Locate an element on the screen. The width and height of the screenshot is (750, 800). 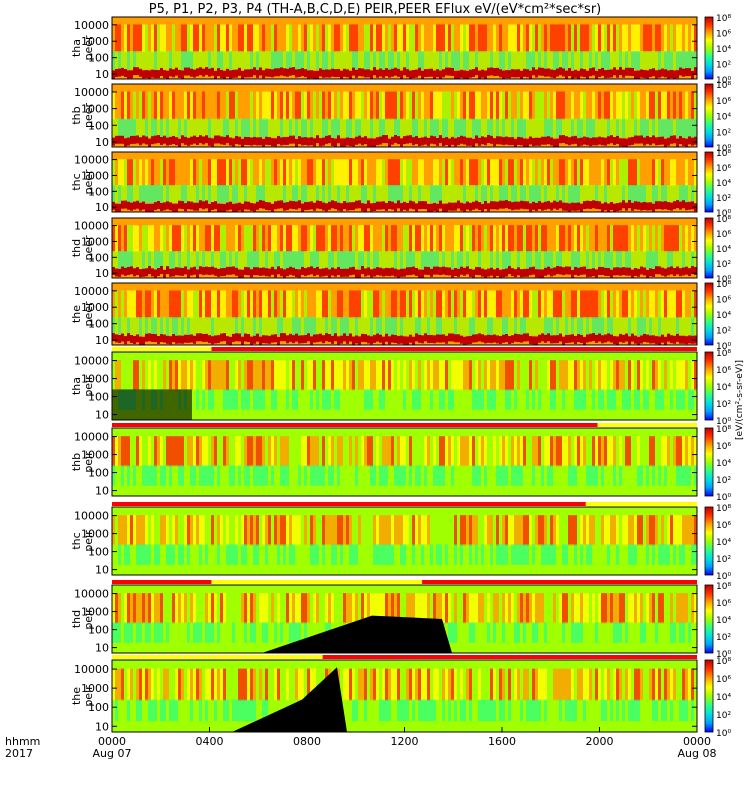
panel-label: thepeir is located at coordinates (82, 696).